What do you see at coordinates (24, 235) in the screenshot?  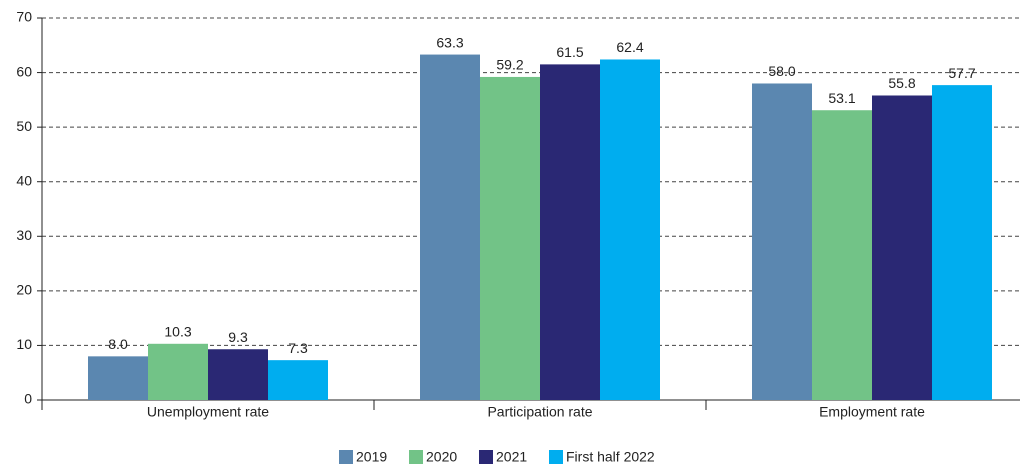 I see `y-tick-label: 30` at bounding box center [24, 235].